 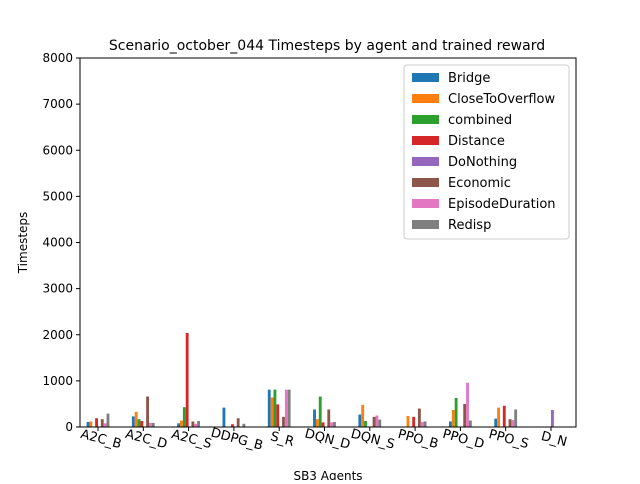 What do you see at coordinates (425, 224) in the screenshot?
I see `legend-swatch-Redisp` at bounding box center [425, 224].